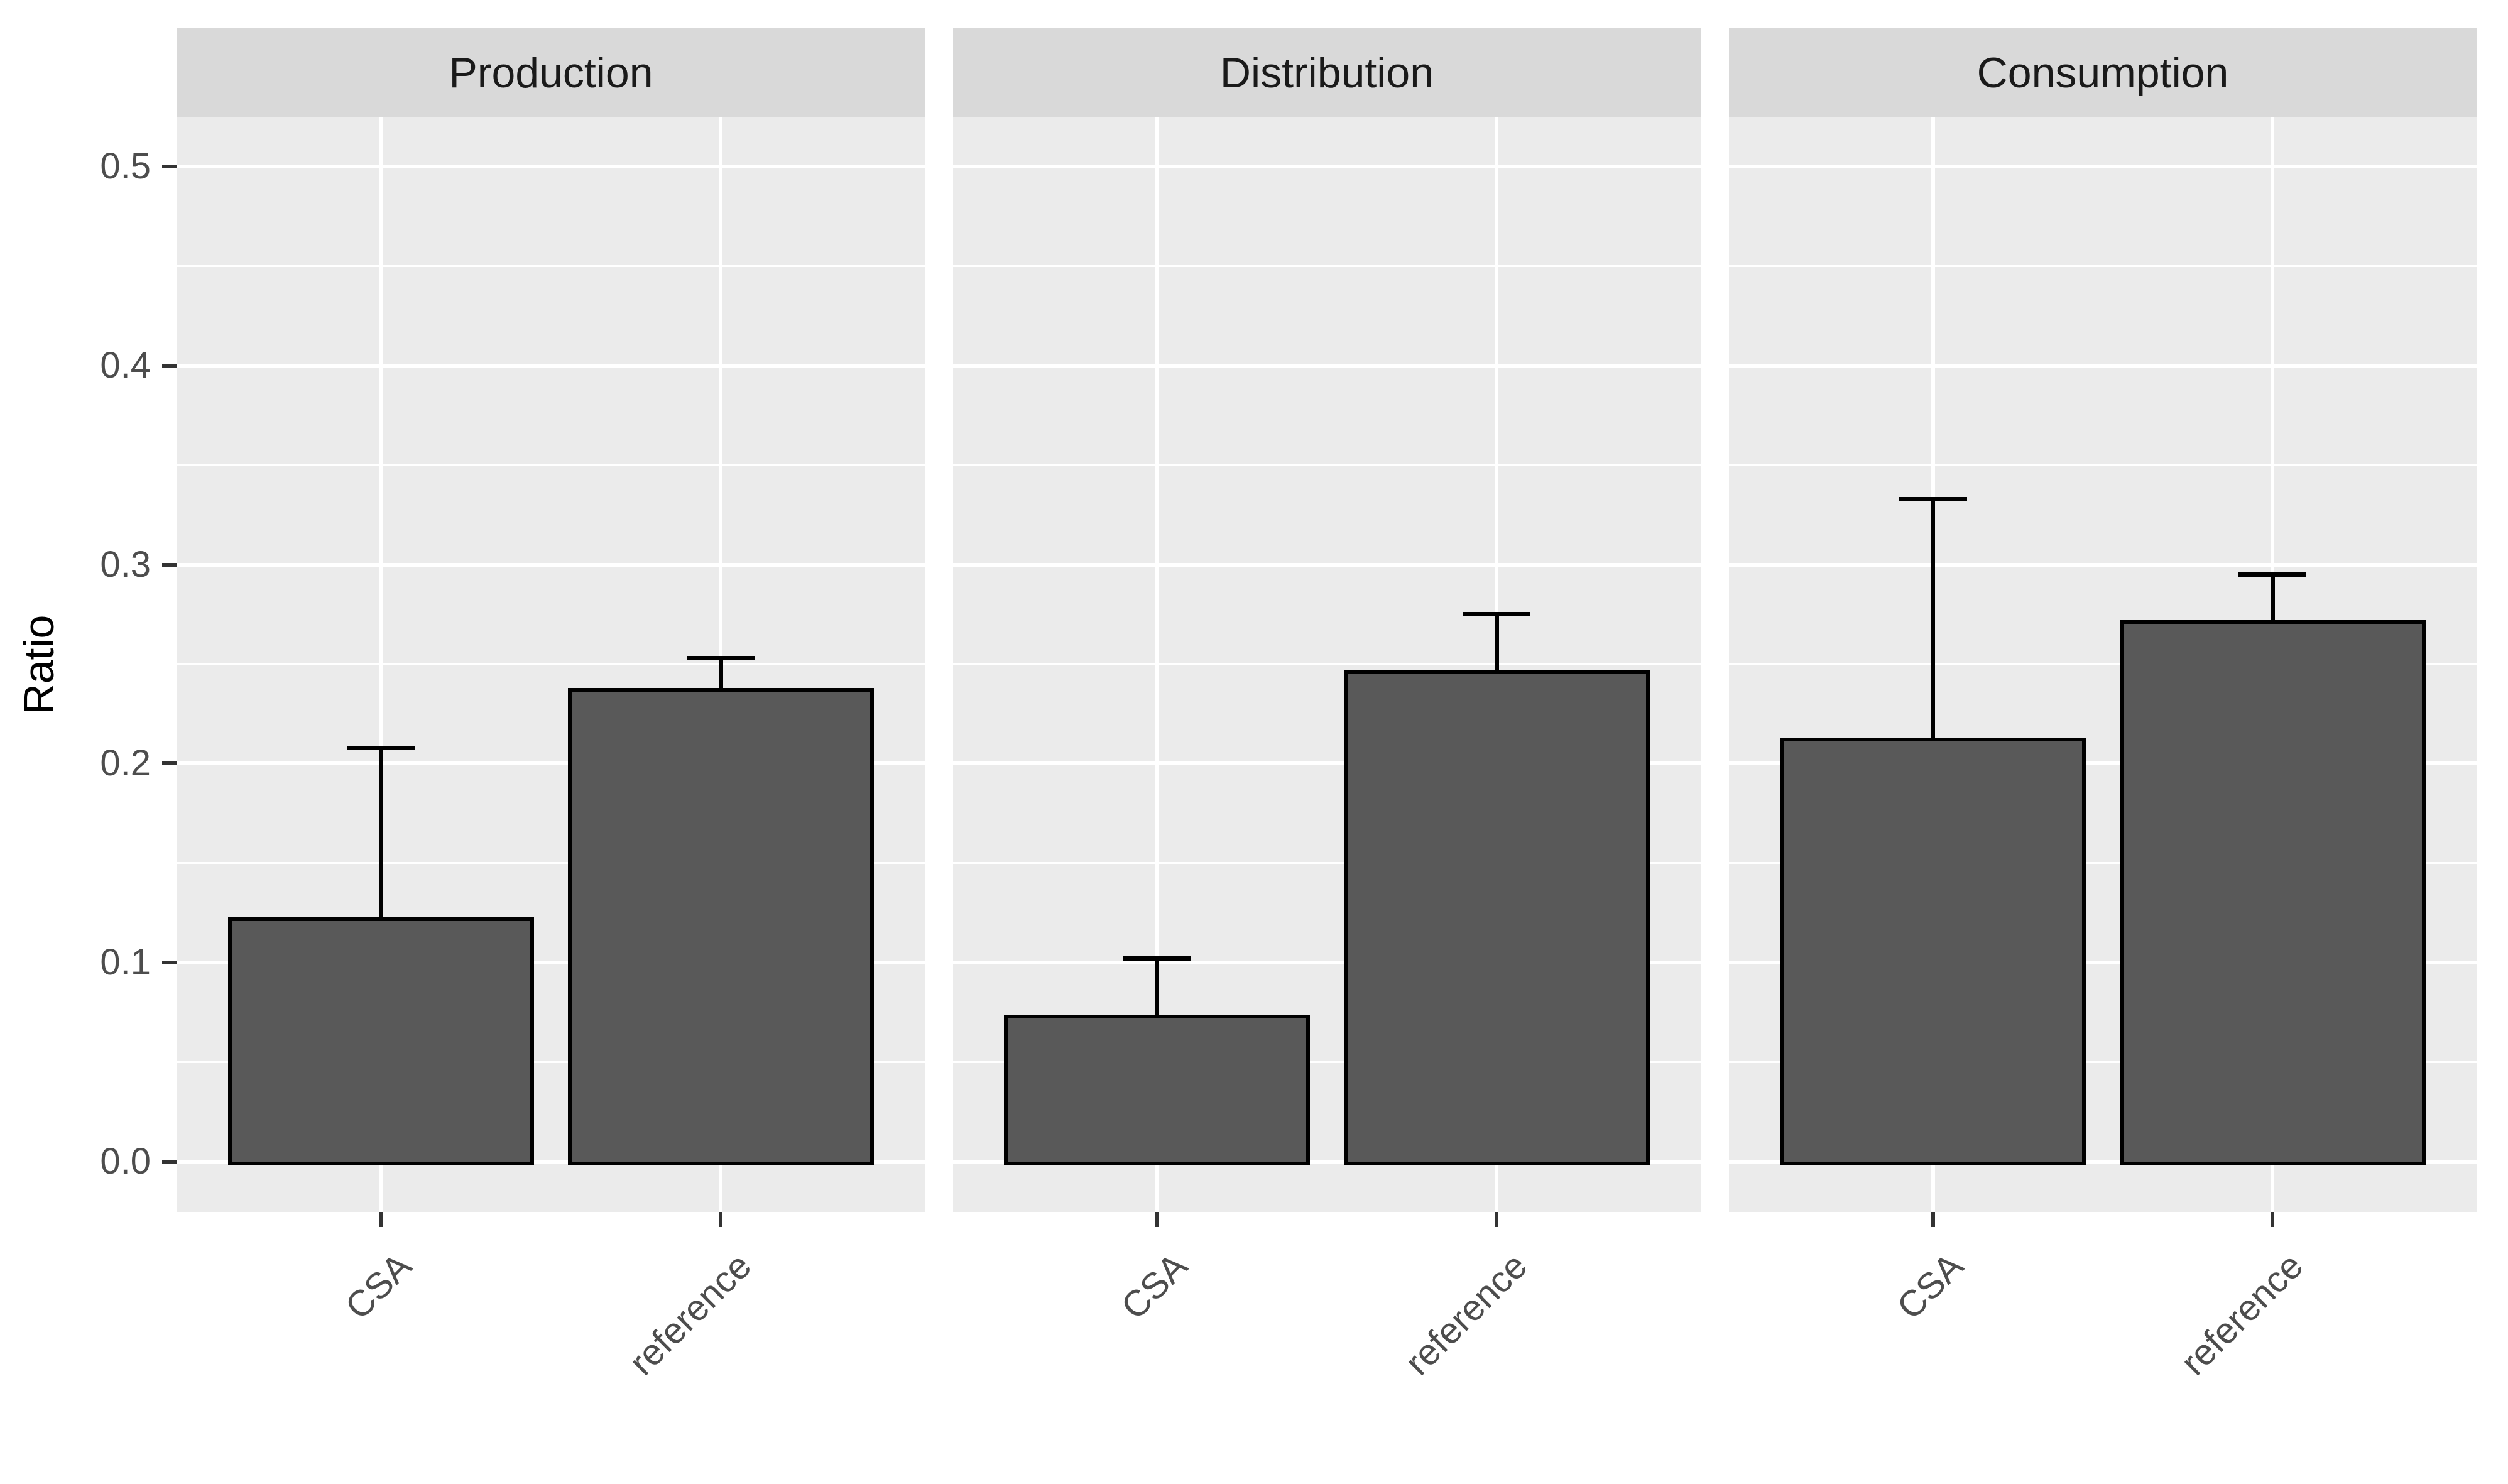 The width and height of the screenshot is (2508, 1484). I want to click on facet-strip-consumption: Consumption, so click(2103, 72).